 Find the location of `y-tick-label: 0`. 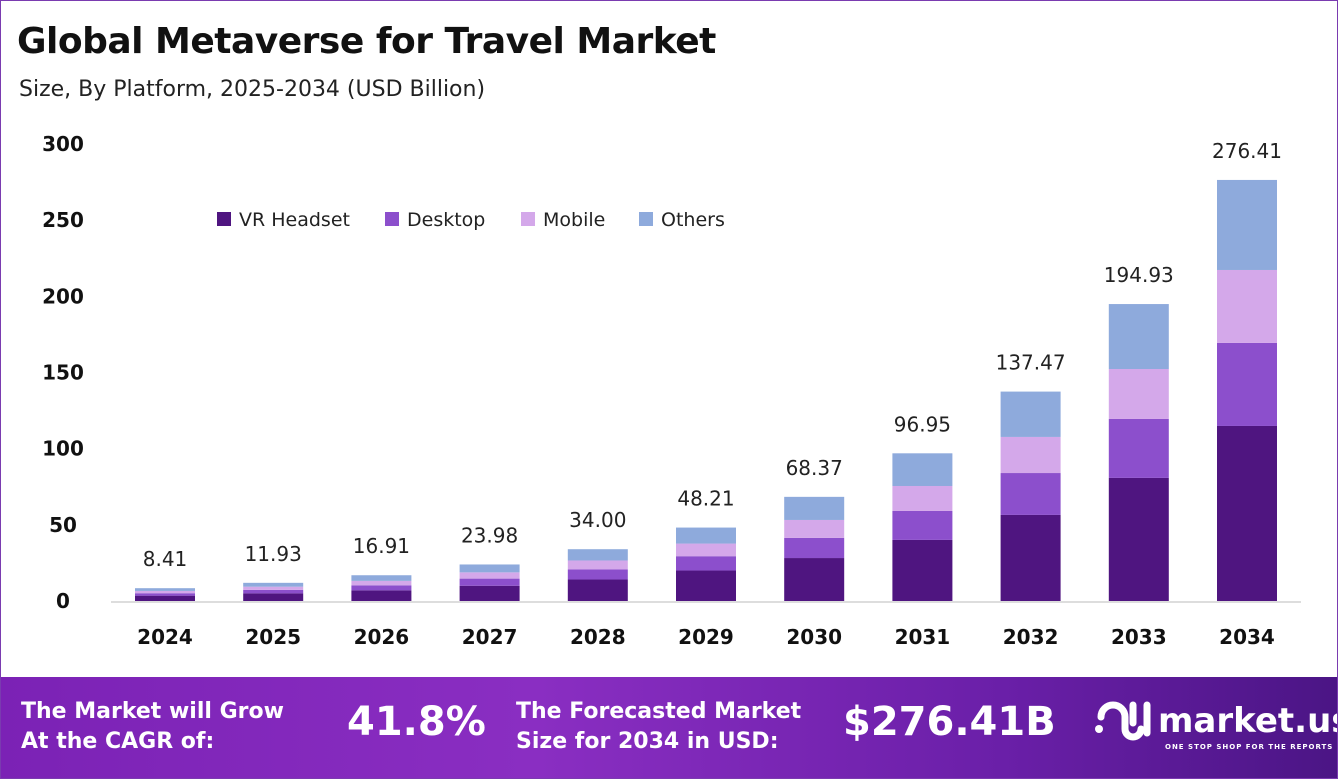

y-tick-label: 0 is located at coordinates (63, 601).